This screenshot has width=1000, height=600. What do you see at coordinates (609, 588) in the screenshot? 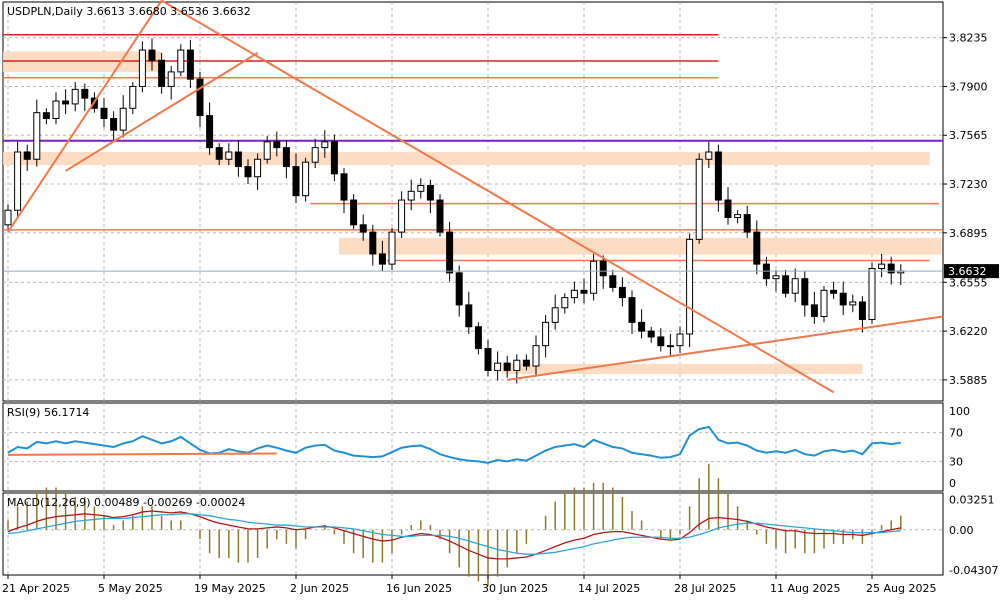
I see `date-tick-label: 14 Jul 2025` at bounding box center [609, 588].